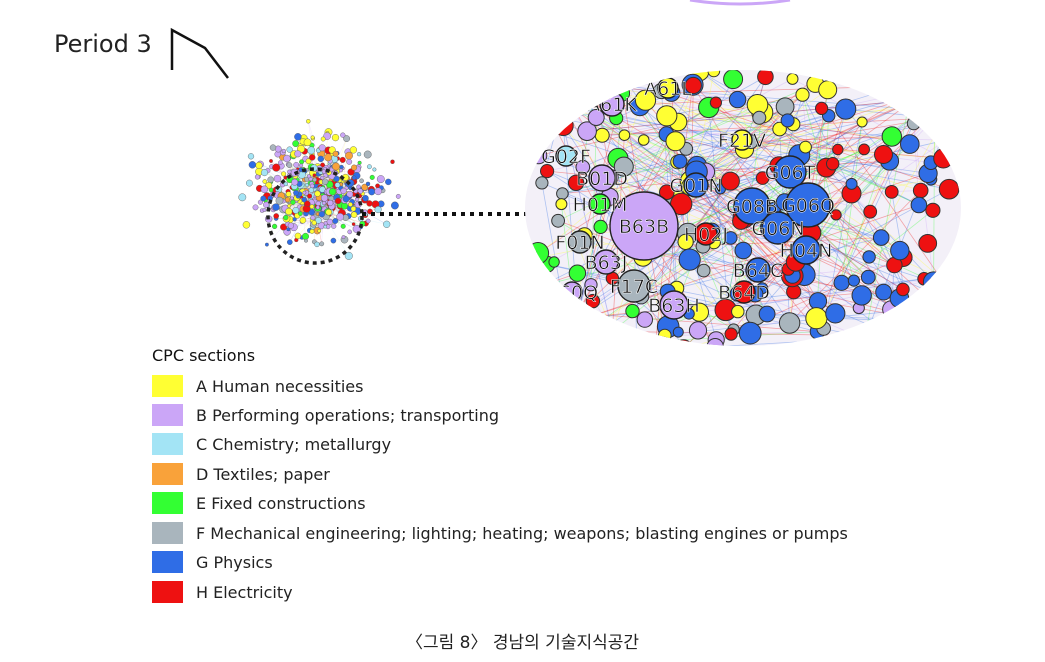 Image resolution: width=1045 pixels, height=662 pixels. I want to click on node-label-f21v: F21V, so click(742, 141).